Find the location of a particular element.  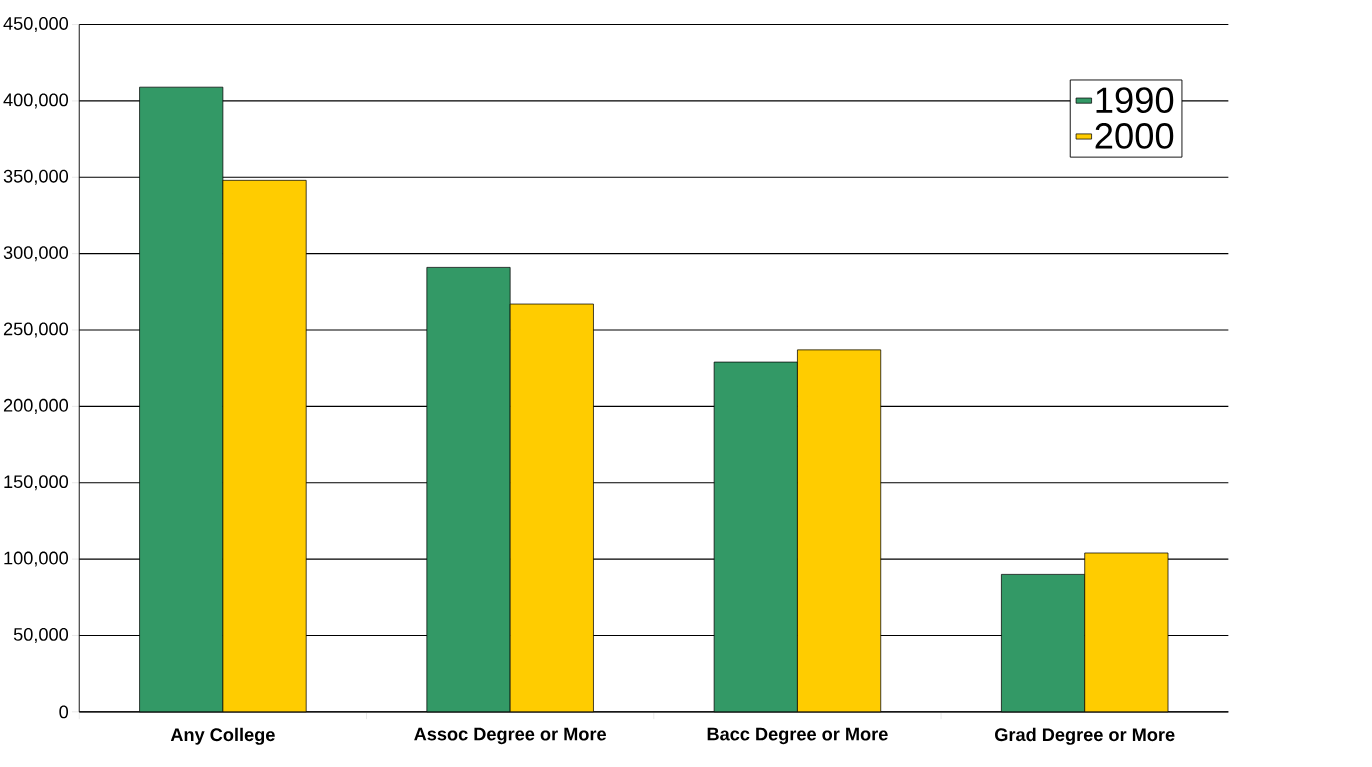

y-tick-label: 50,000 is located at coordinates (41, 635).